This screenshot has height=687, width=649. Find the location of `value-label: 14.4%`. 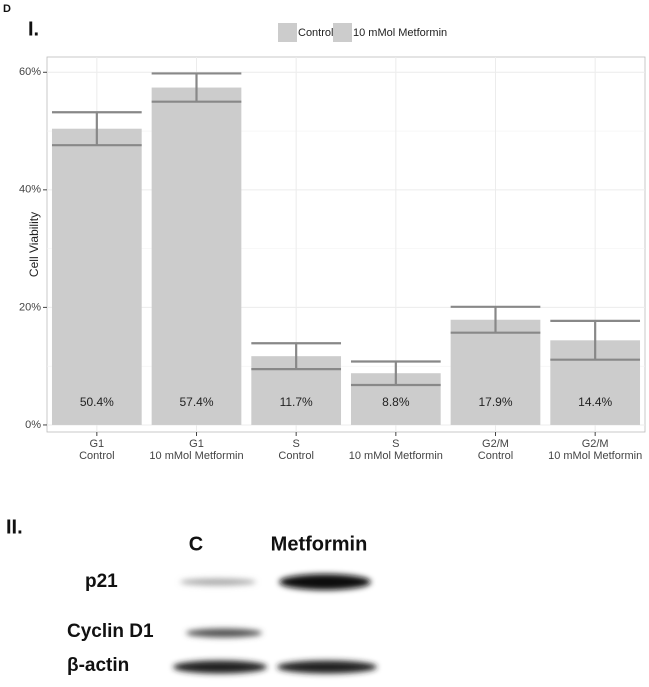

value-label: 14.4% is located at coordinates (595, 402).